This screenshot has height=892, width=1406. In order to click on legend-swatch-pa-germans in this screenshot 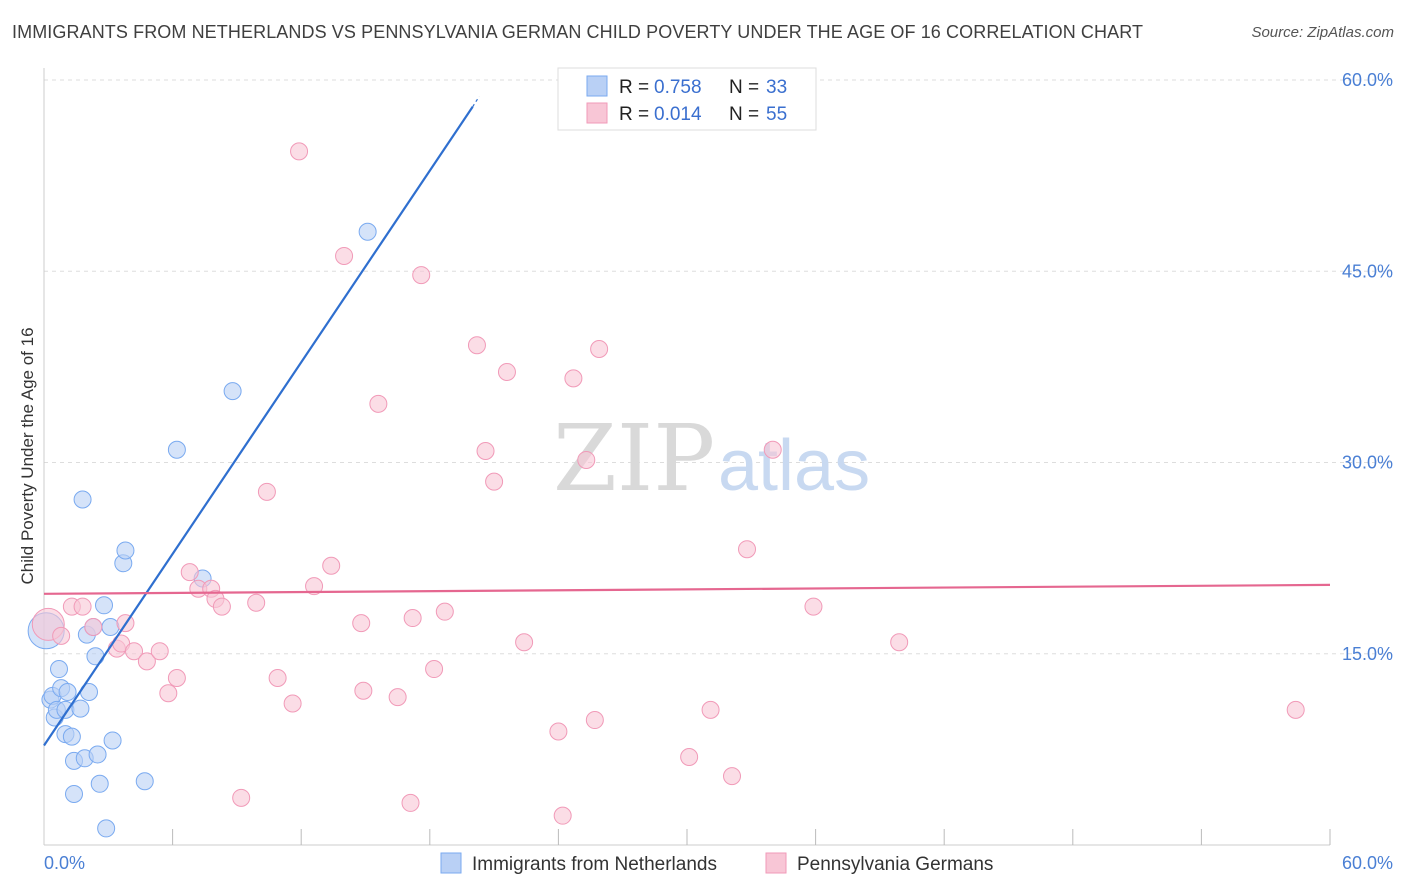, I will do `click(597, 113)`.